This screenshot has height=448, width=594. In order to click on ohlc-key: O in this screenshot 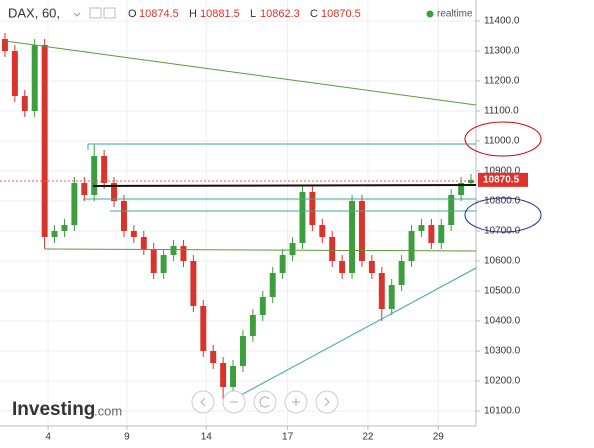, I will do `click(132, 14)`.